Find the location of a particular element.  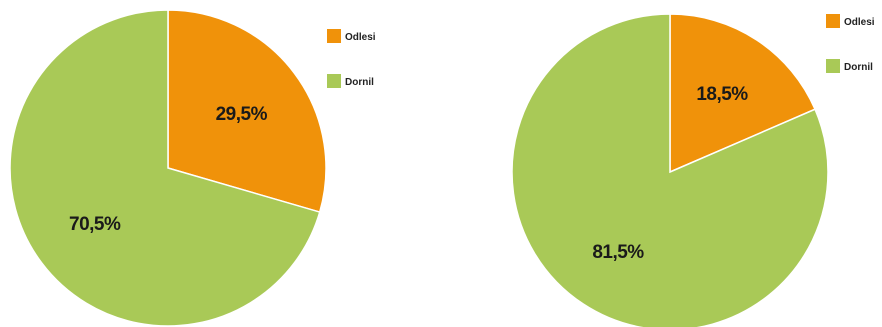

slice-value-label-odlesi: 18,5% is located at coordinates (722, 94).